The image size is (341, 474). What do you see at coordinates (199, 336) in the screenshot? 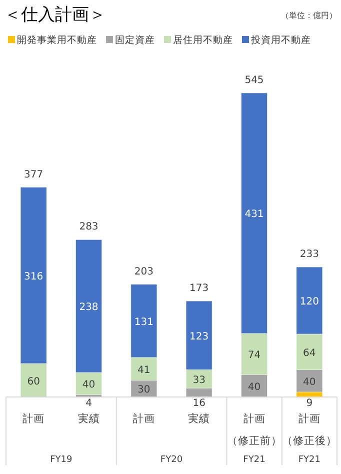
I see `data-label: 123` at bounding box center [199, 336].